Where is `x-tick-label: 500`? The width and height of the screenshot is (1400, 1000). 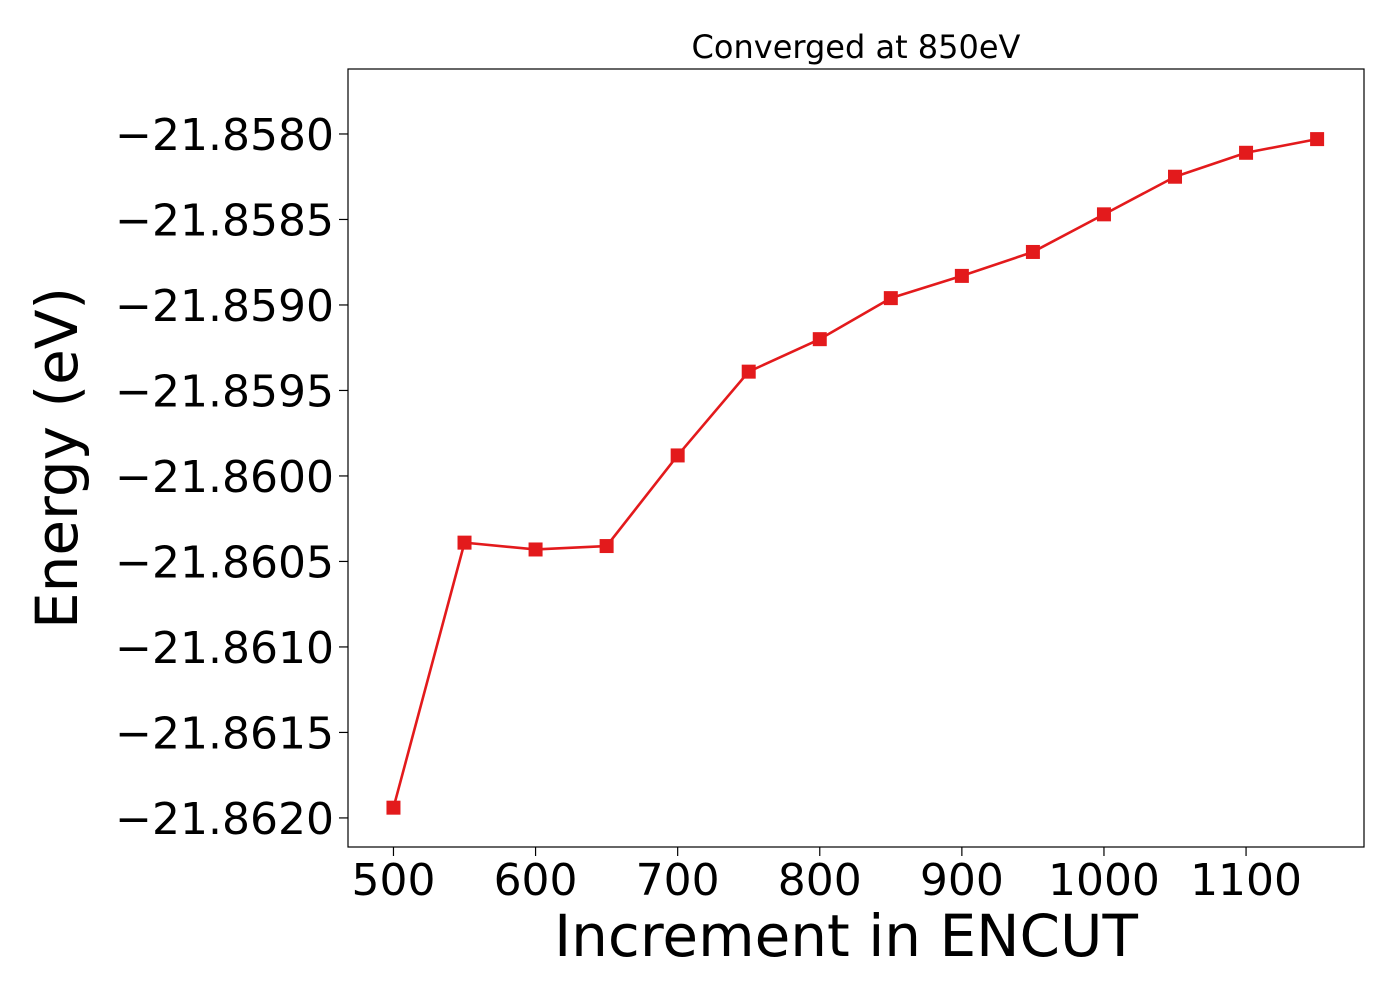
x-tick-label: 500 is located at coordinates (393, 880).